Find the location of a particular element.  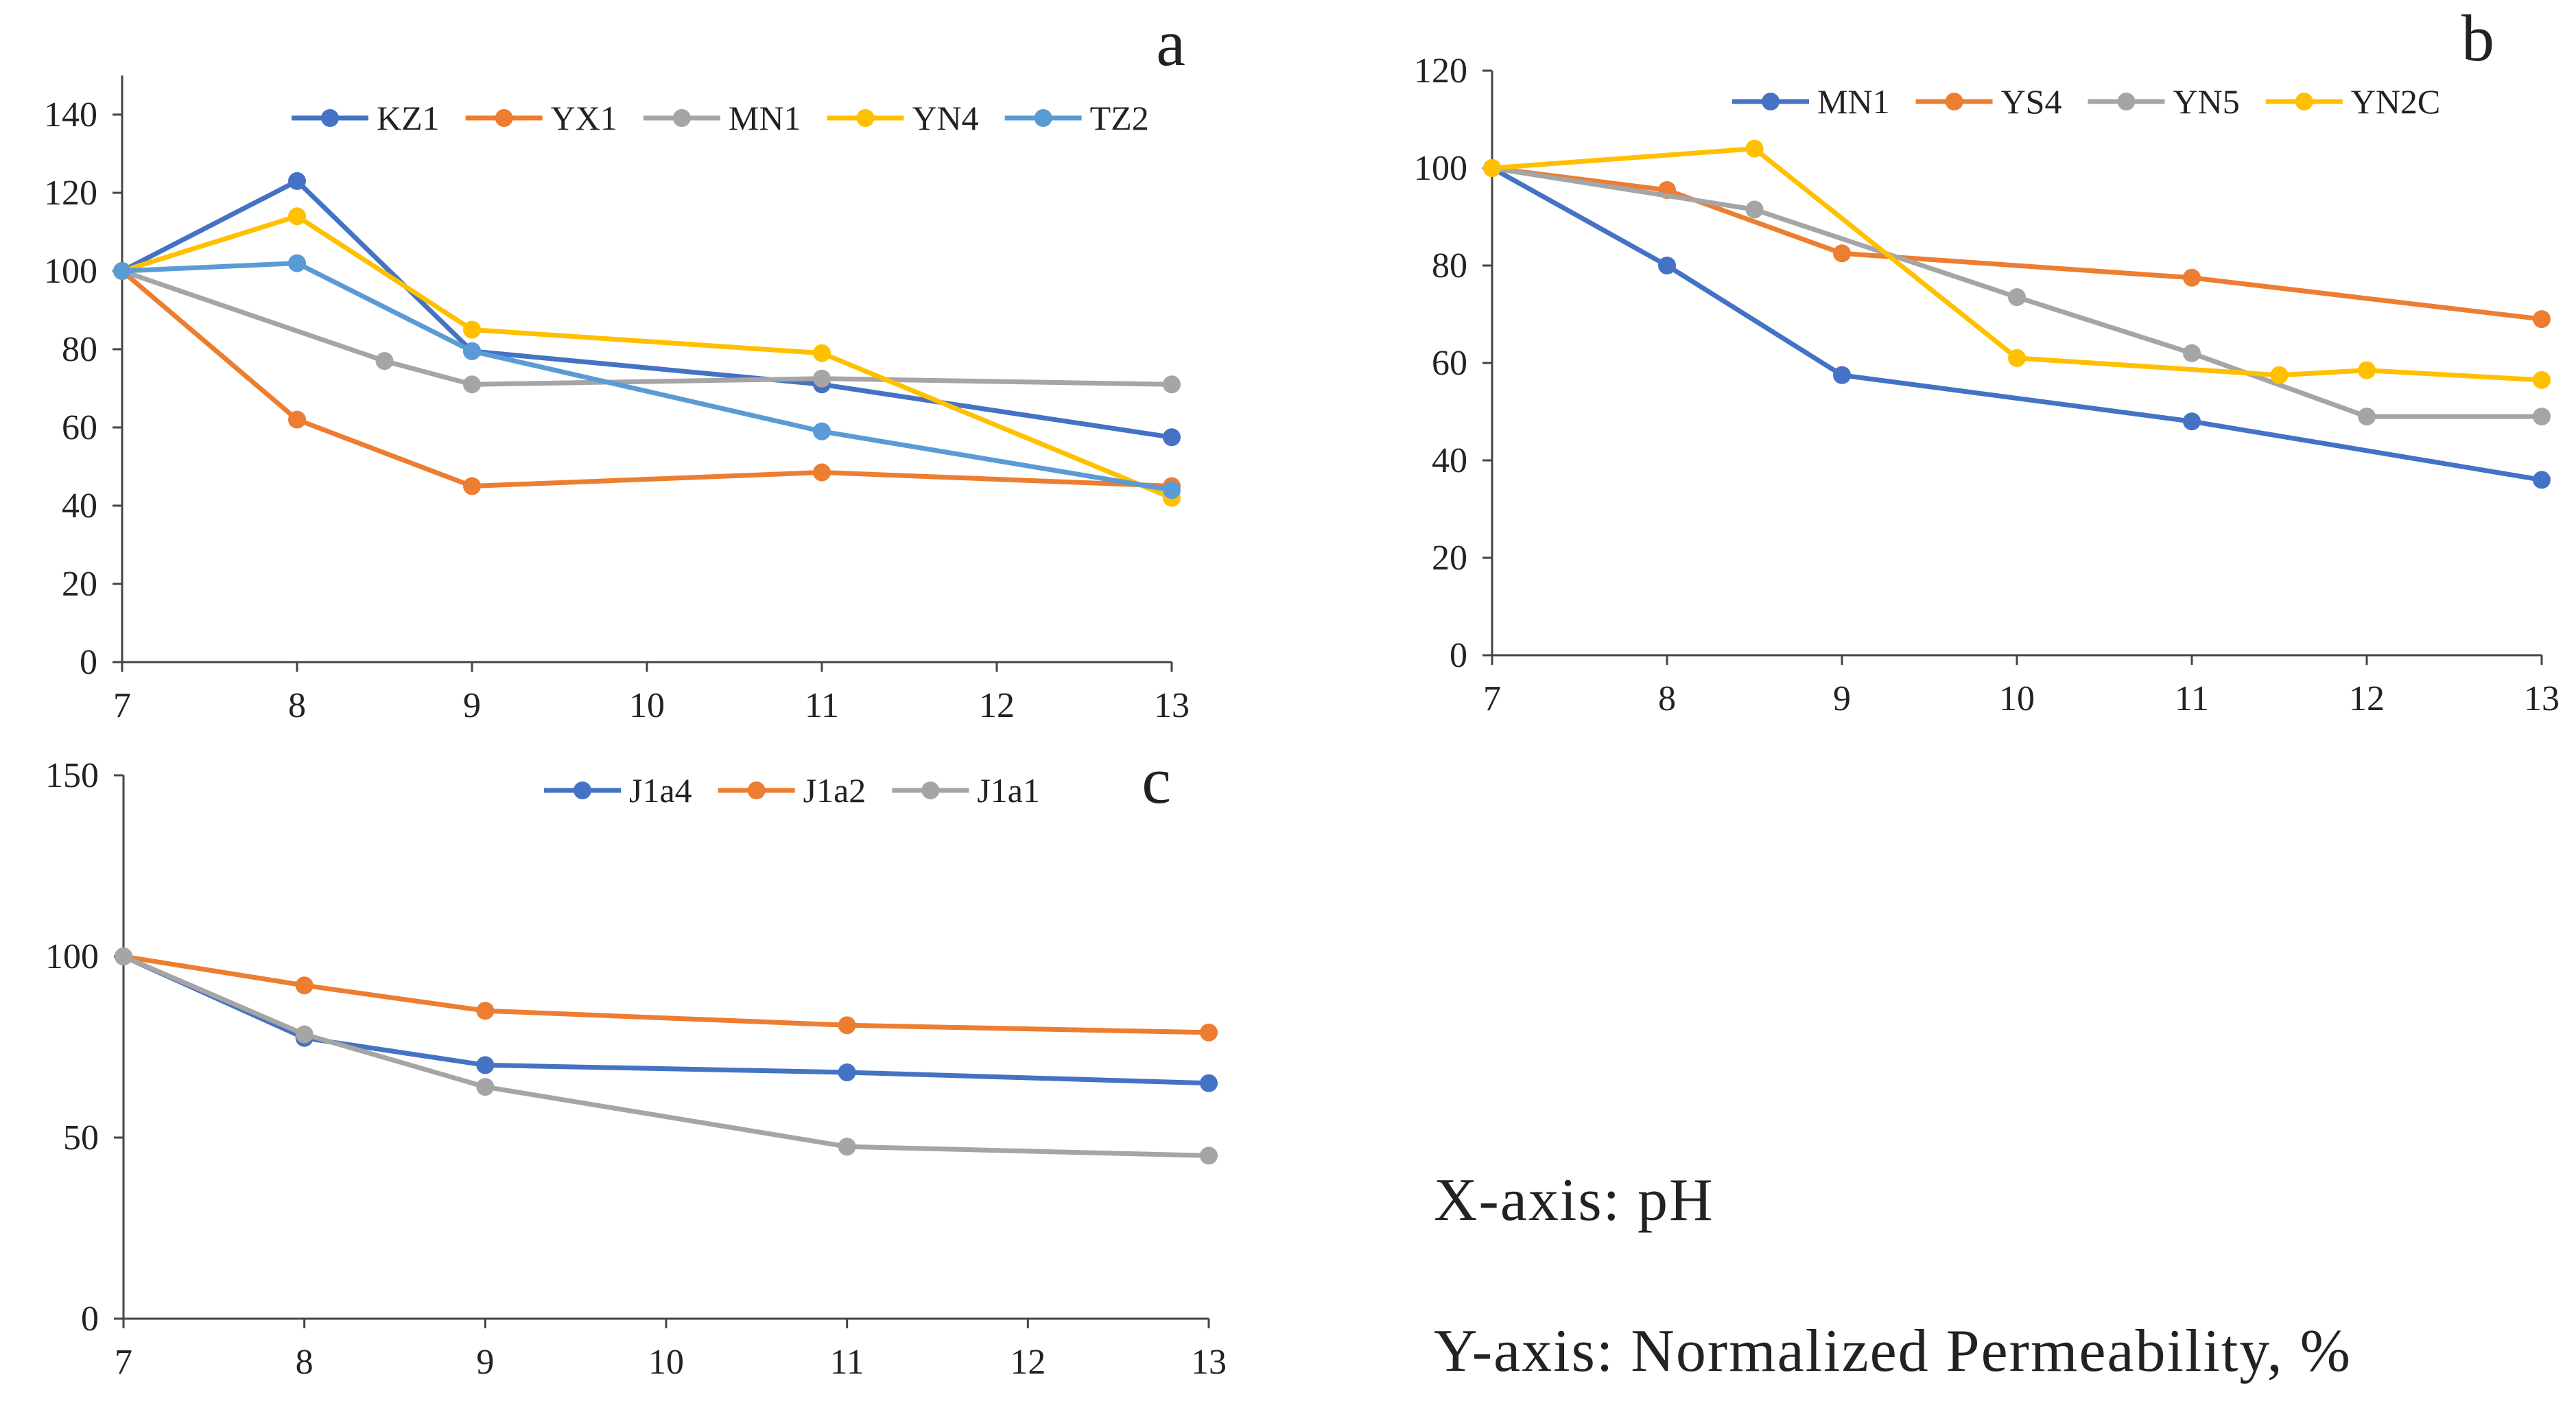

series-line-J1a2 is located at coordinates (666, 994).